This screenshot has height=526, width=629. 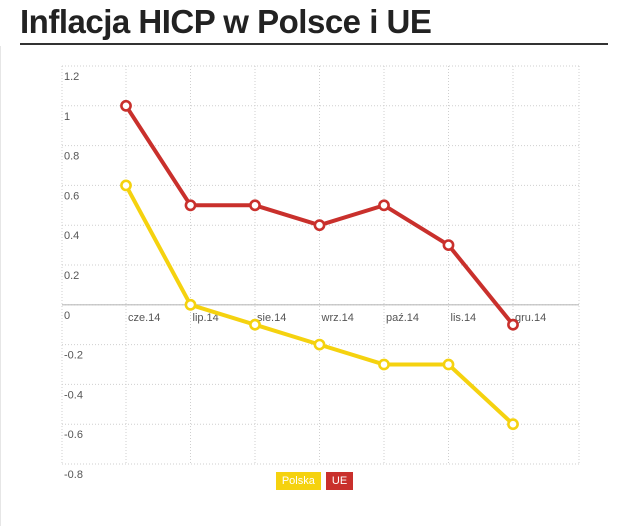 What do you see at coordinates (271, 318) in the screenshot?
I see `x-tick-label: sie.14` at bounding box center [271, 318].